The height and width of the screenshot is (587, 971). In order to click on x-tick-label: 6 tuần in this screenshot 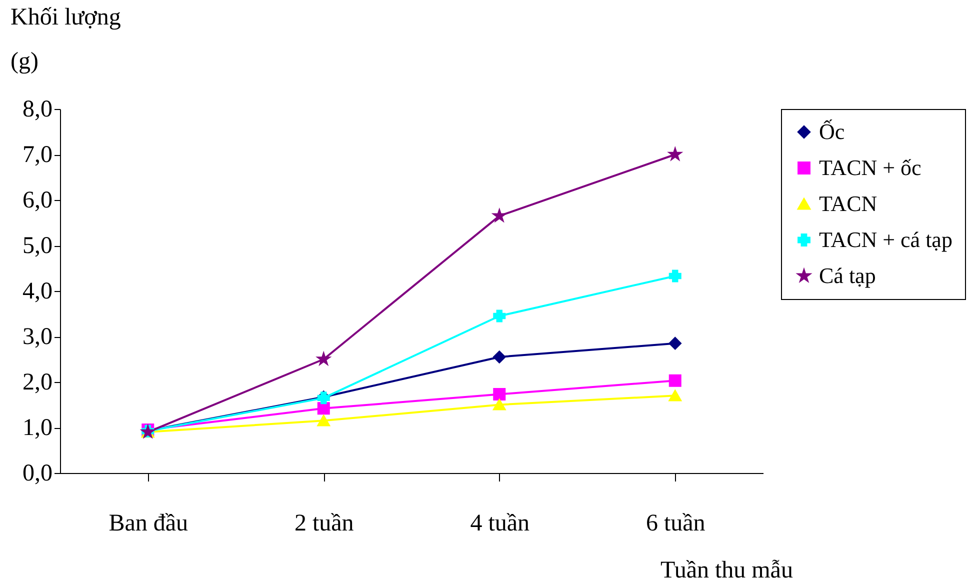, I will do `click(676, 523)`.